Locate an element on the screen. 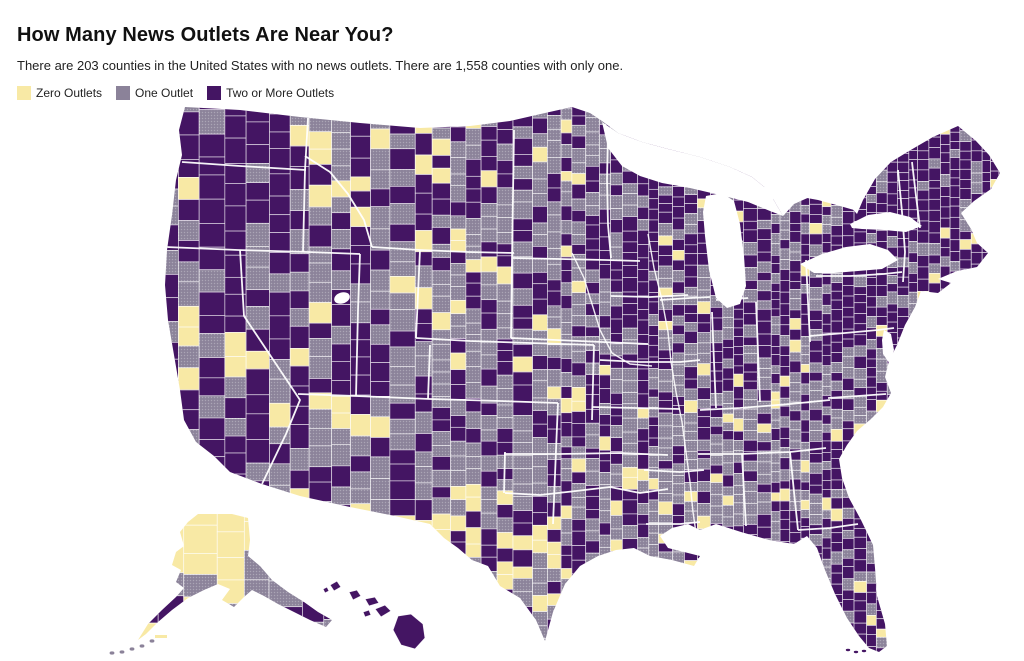 Image resolution: width=1024 pixels, height=661 pixels. legend-label-zero-outlets: Zero Outlets is located at coordinates (69, 93).